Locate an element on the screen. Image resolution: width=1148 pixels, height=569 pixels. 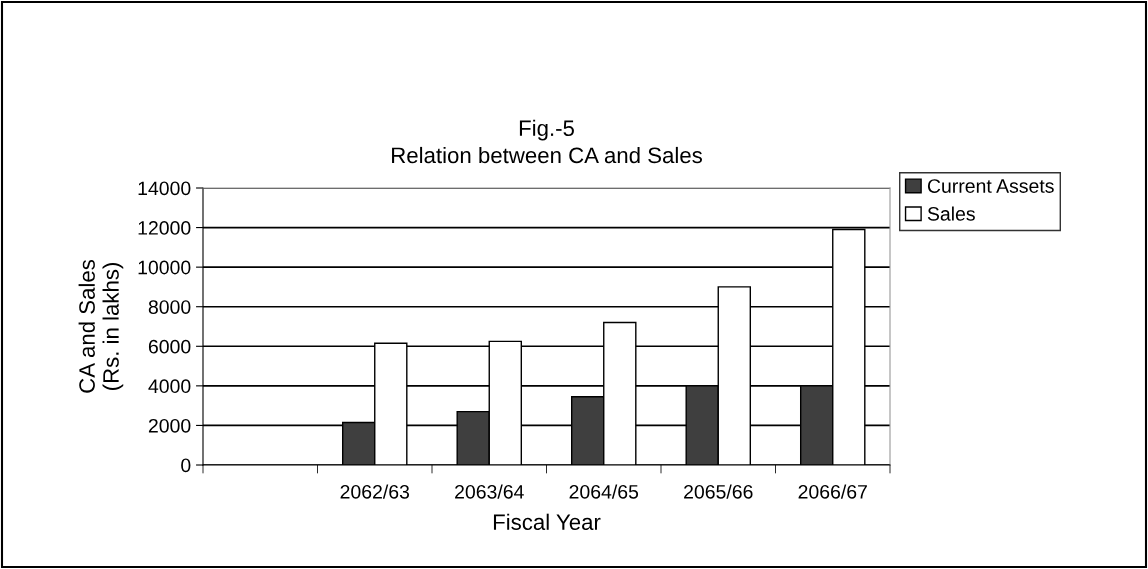
y-tick-label: 4000 is located at coordinates (169, 386).